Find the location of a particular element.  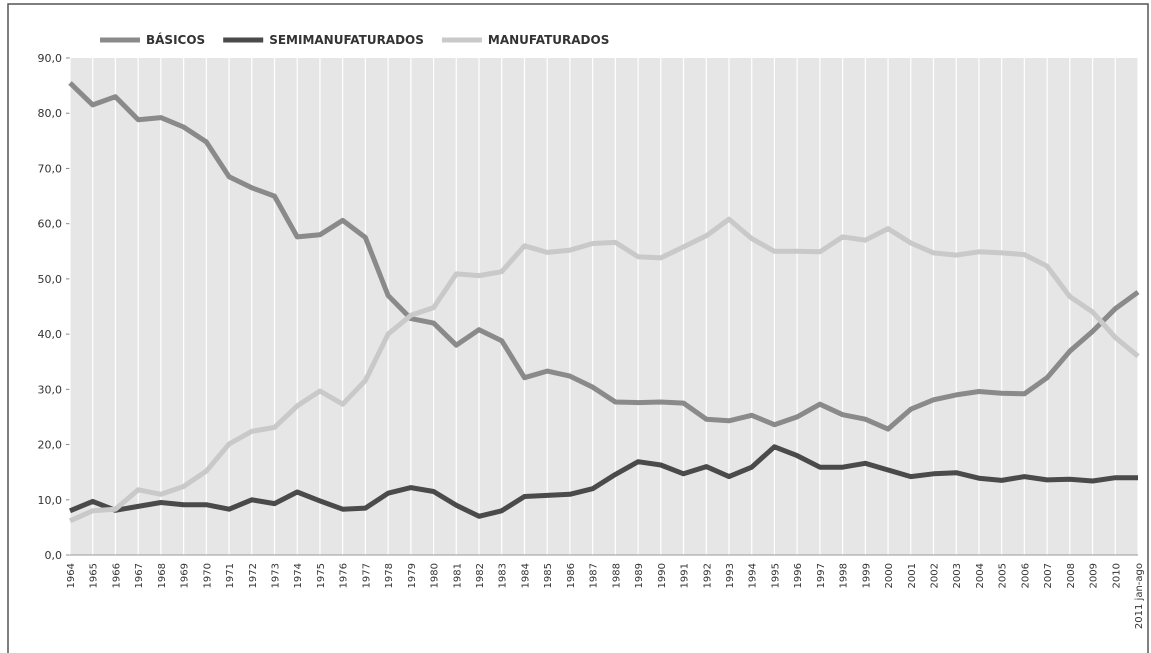

y-tick-label: 70,0 is located at coordinates (50, 168).